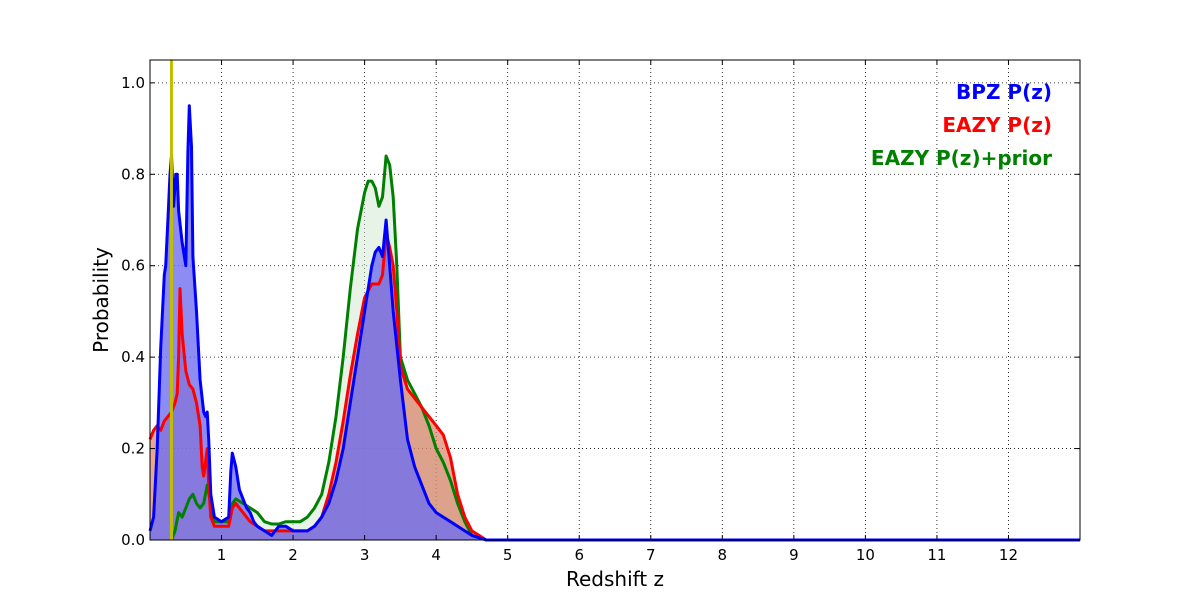 The height and width of the screenshot is (600, 1200). Describe the element at coordinates (1008, 555) in the screenshot. I see `x-tick-label: 12` at that location.